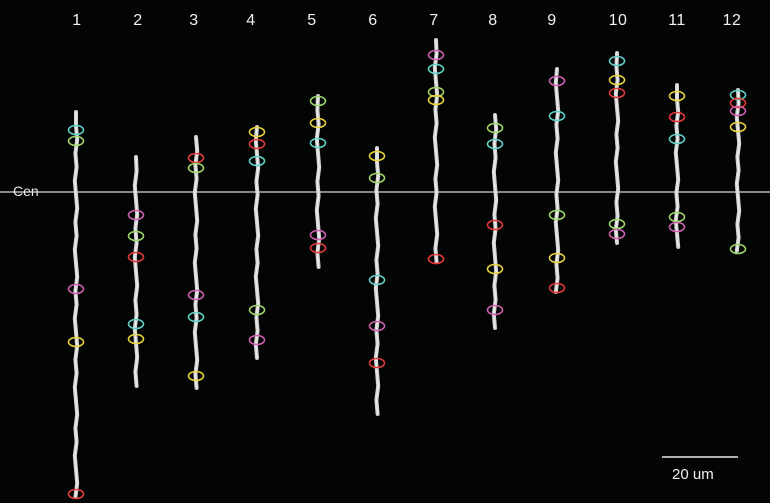  What do you see at coordinates (693, 474) in the screenshot?
I see `scale-bar-label: 20 um` at bounding box center [693, 474].